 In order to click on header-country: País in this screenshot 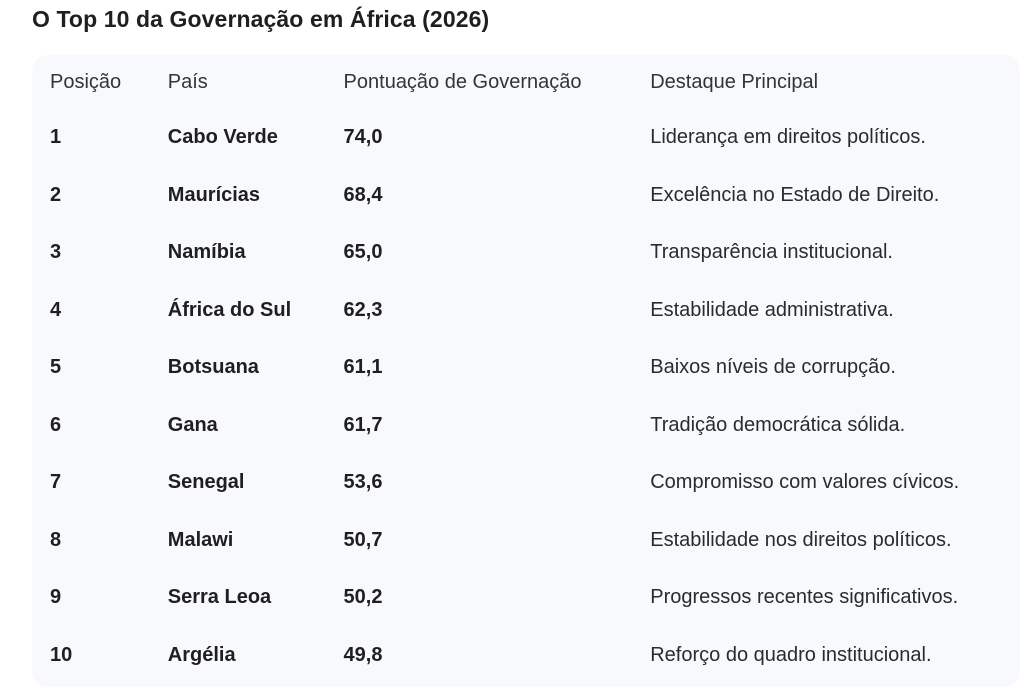, I will do `click(187, 81)`.